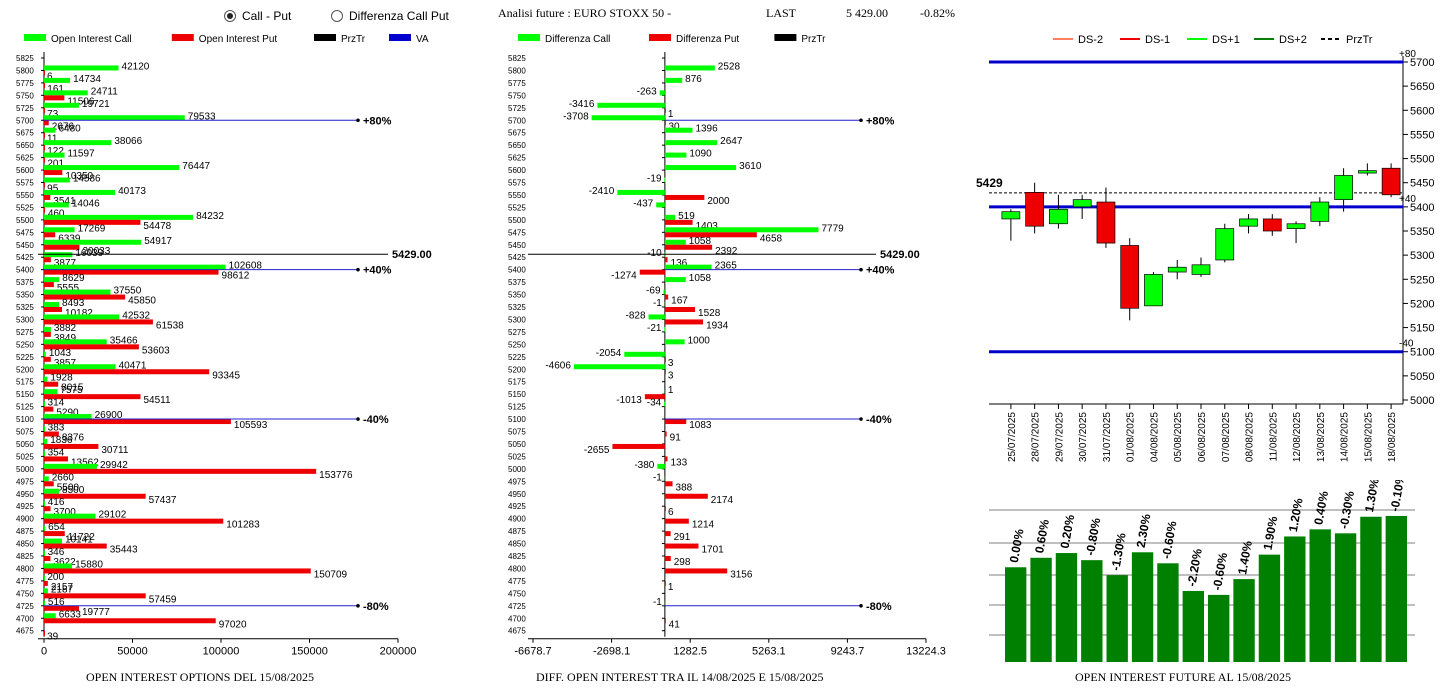  What do you see at coordinates (73, 490) in the screenshot?
I see `call-value-label: 8500` at bounding box center [73, 490].